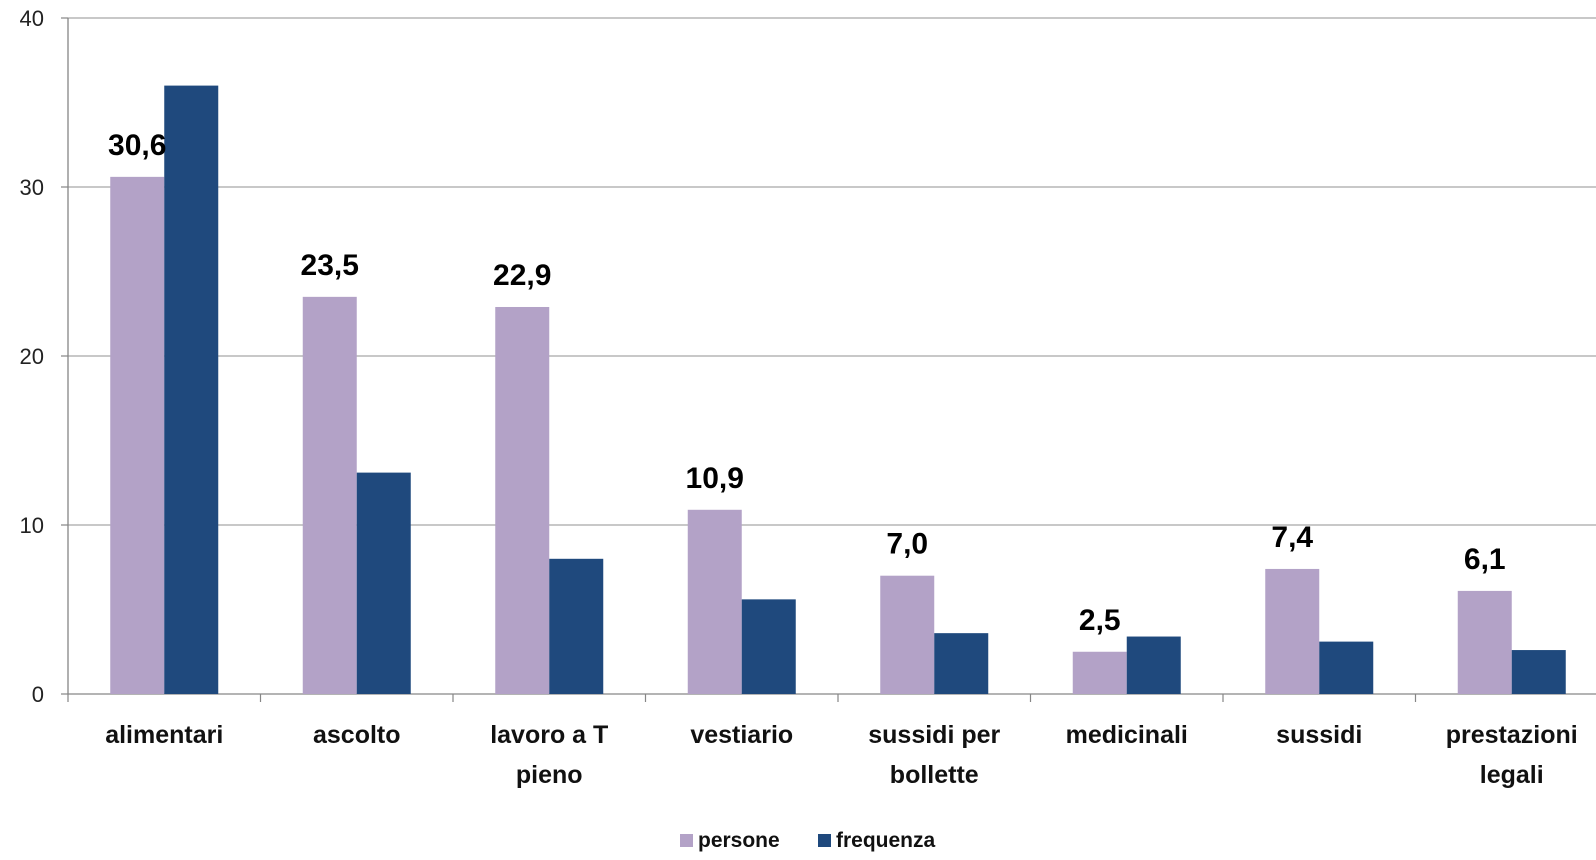 The height and width of the screenshot is (860, 1596). What do you see at coordinates (808, 840) in the screenshot?
I see `legend: persone frequenza` at bounding box center [808, 840].